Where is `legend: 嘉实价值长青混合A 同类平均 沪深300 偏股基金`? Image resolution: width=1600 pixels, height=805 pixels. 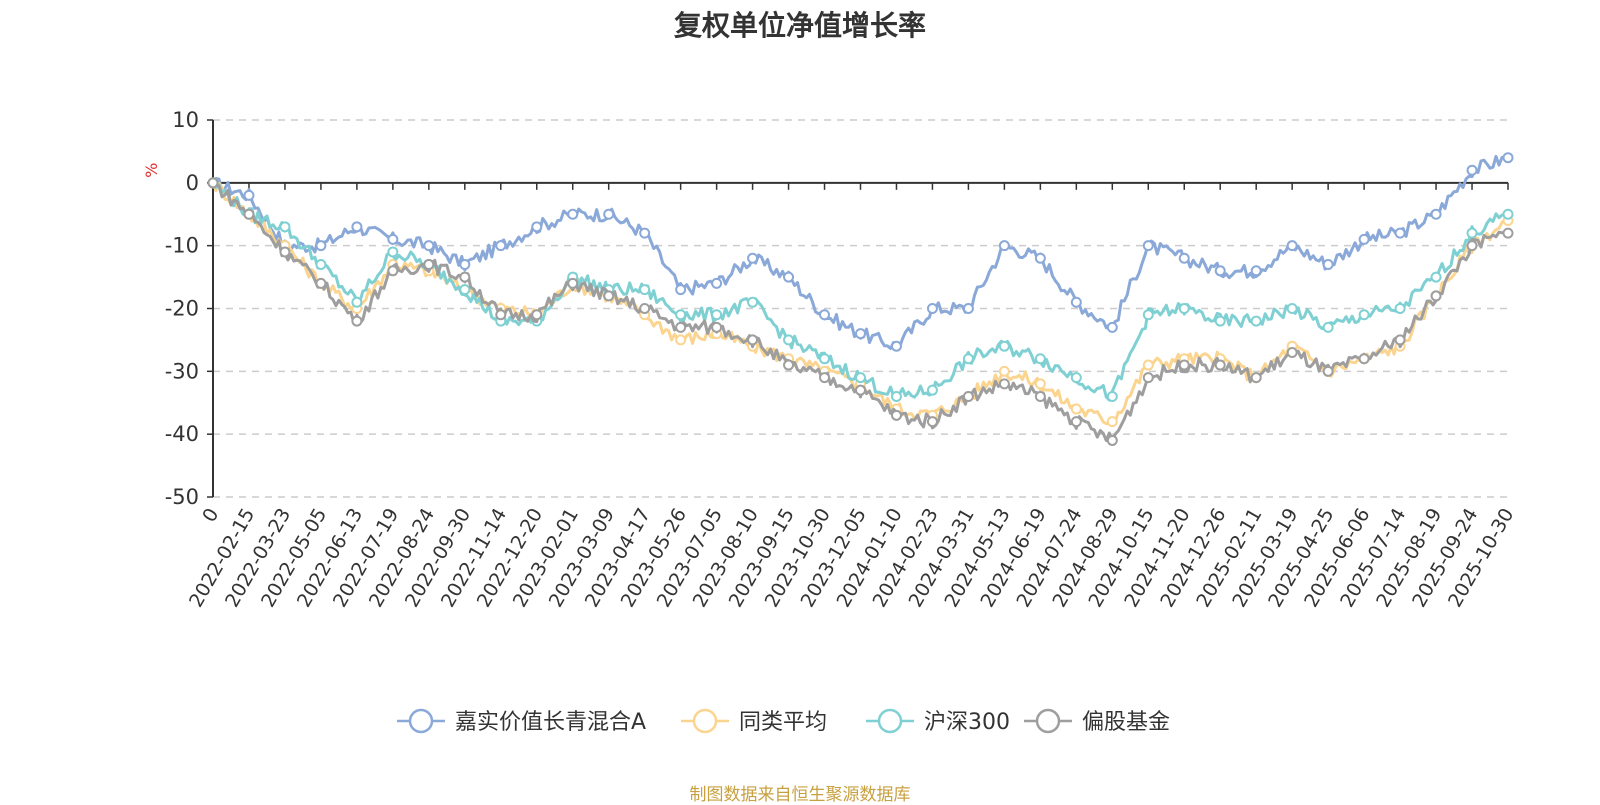 legend: 嘉实价值长青混合A 同类平均 沪深300 偏股基金 is located at coordinates (783, 721).